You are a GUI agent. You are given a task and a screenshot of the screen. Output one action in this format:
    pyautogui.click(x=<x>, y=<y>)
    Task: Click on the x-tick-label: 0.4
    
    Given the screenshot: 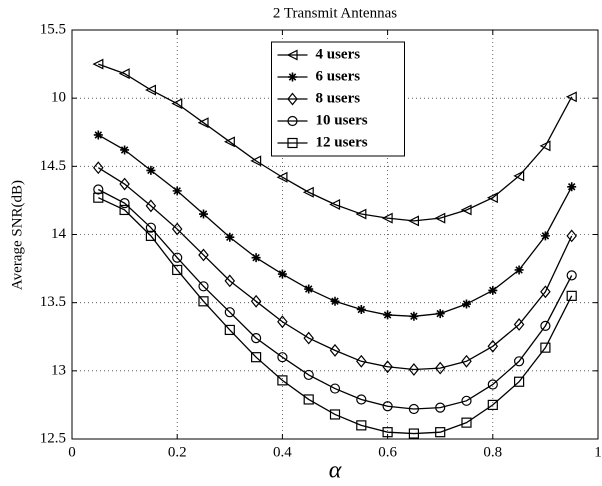 What is the action you would take?
    pyautogui.click(x=282, y=452)
    